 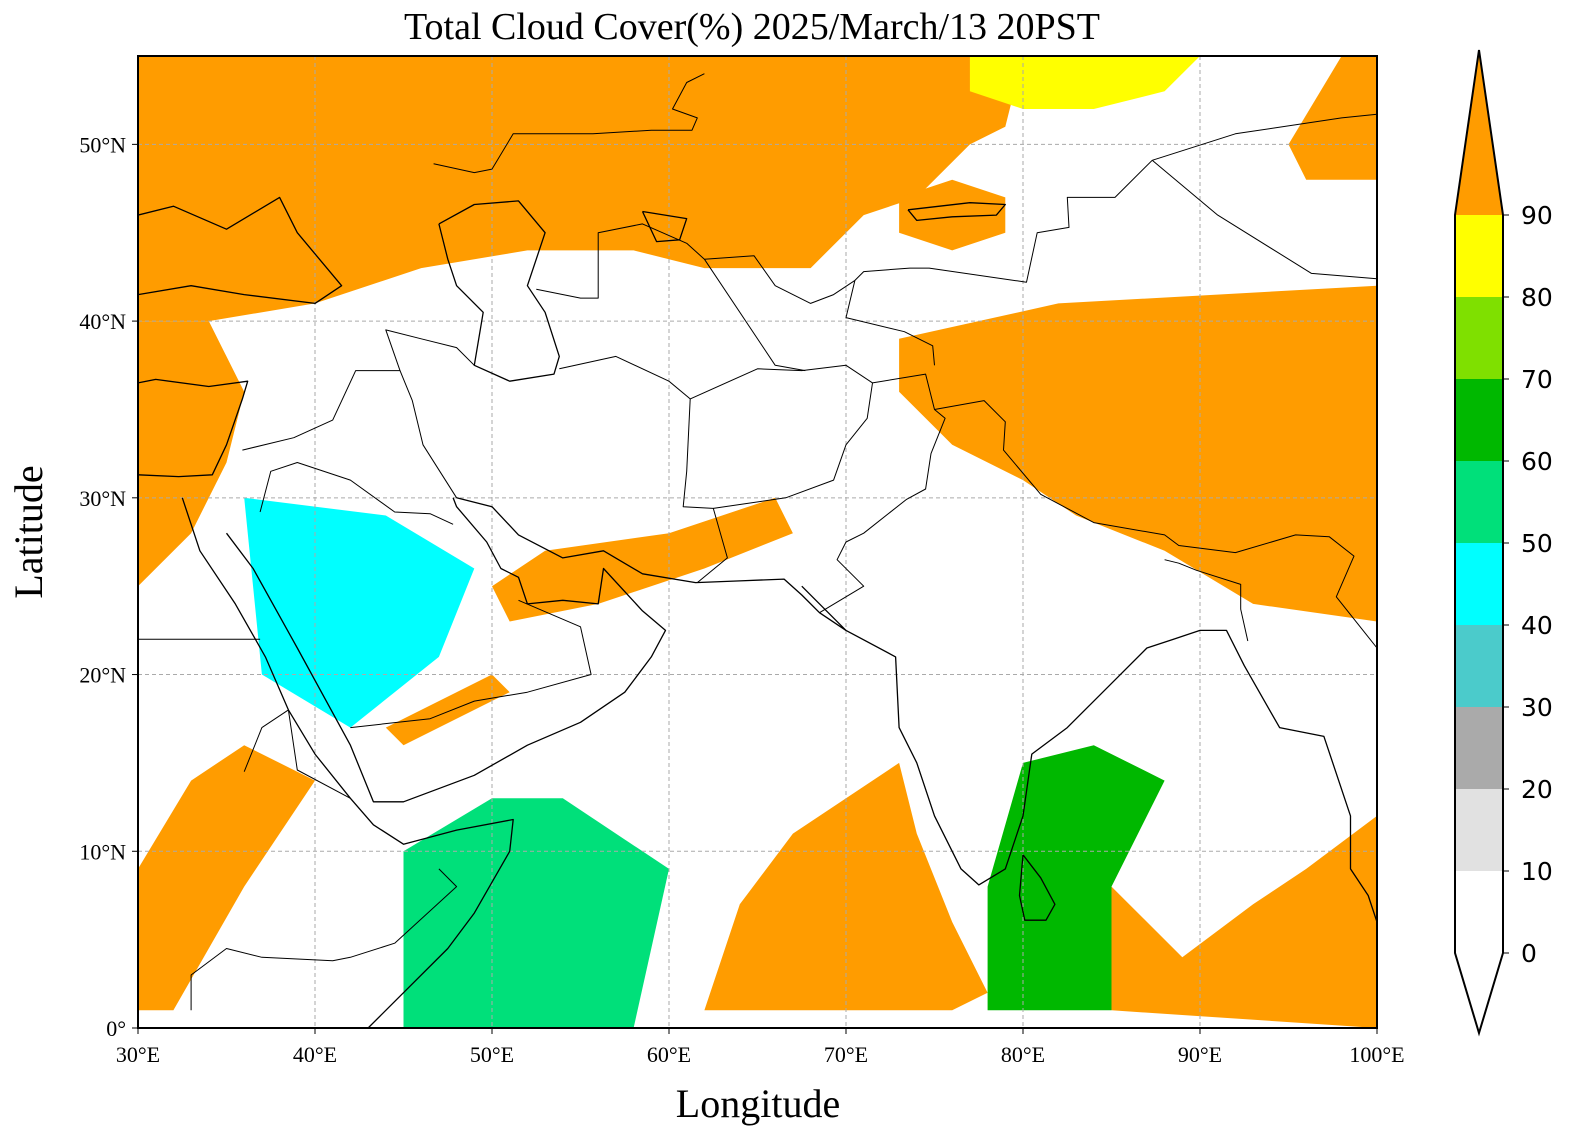 I want to click on cloud-region-east-med-turkey, so click(x=191, y=454).